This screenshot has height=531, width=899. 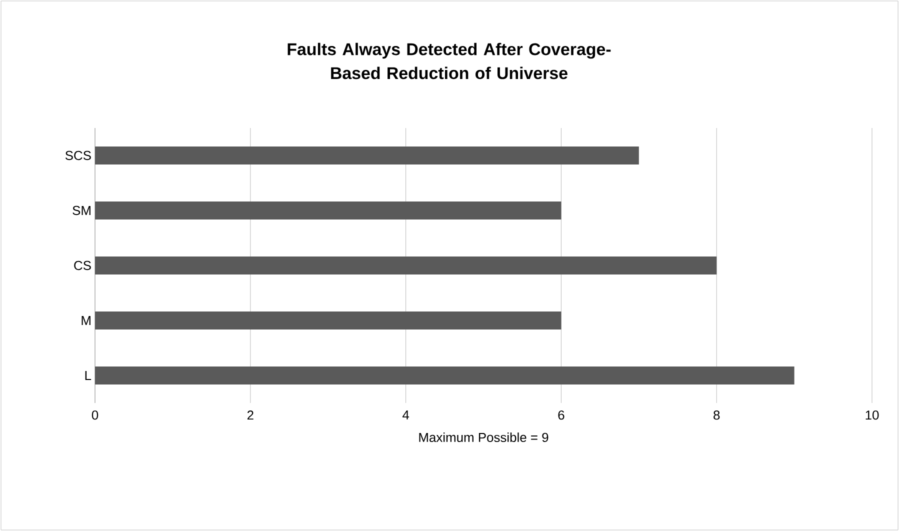 I want to click on x-tick-label: 6, so click(x=561, y=415).